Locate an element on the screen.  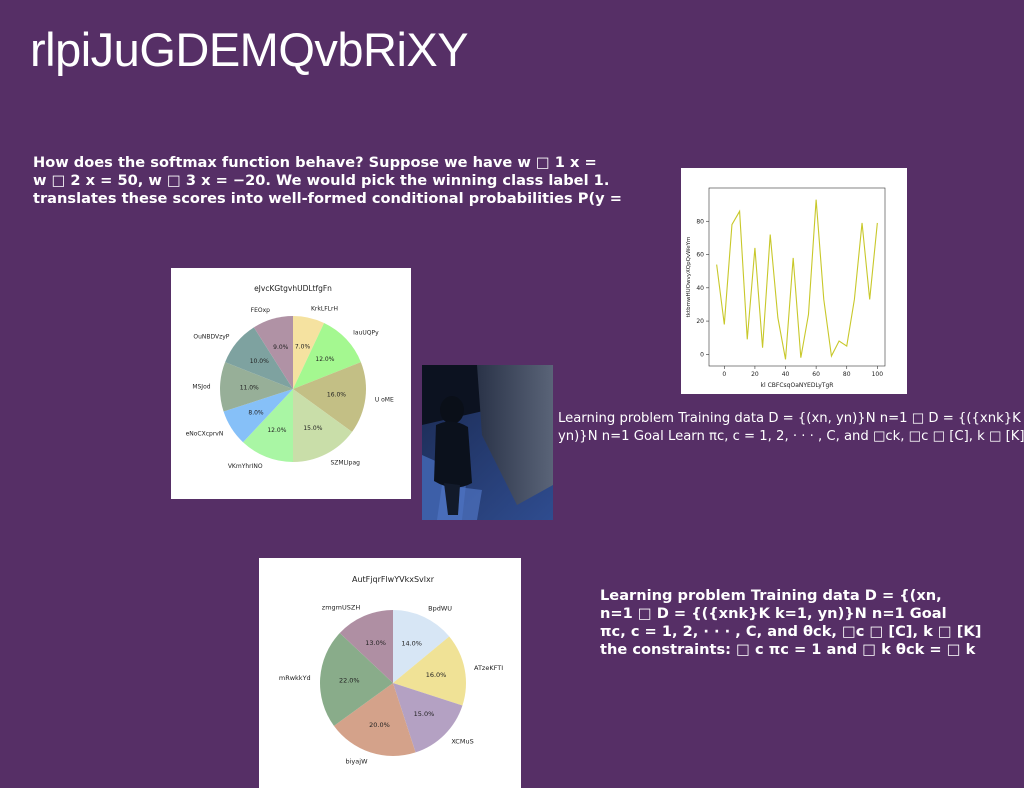
pie-percent-label: 22.0% is located at coordinates (349, 681).